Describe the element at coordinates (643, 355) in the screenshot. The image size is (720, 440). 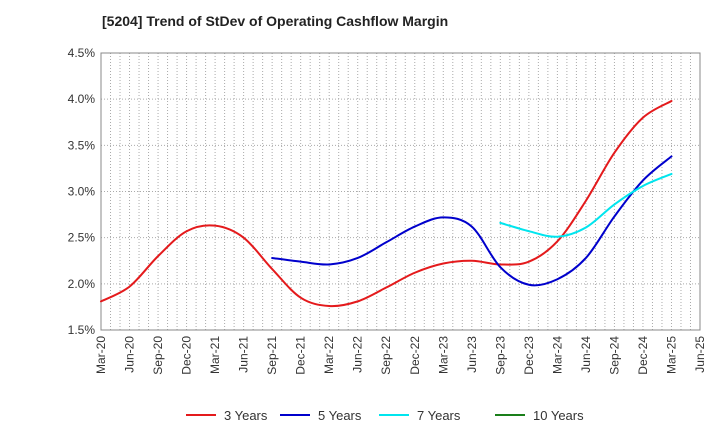
I see `x-tick-label: Dec-24` at that location.